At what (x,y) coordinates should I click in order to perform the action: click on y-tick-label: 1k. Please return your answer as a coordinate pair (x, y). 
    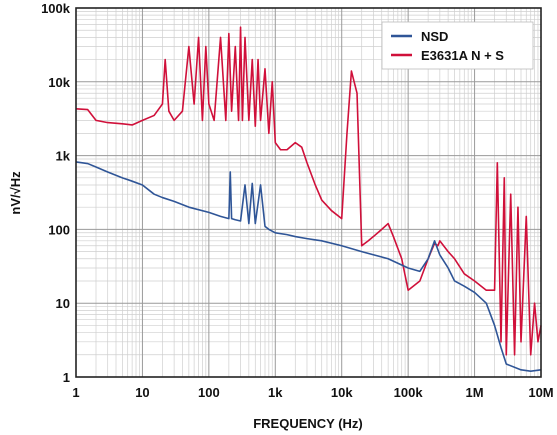
    Looking at the image, I should click on (63, 156).